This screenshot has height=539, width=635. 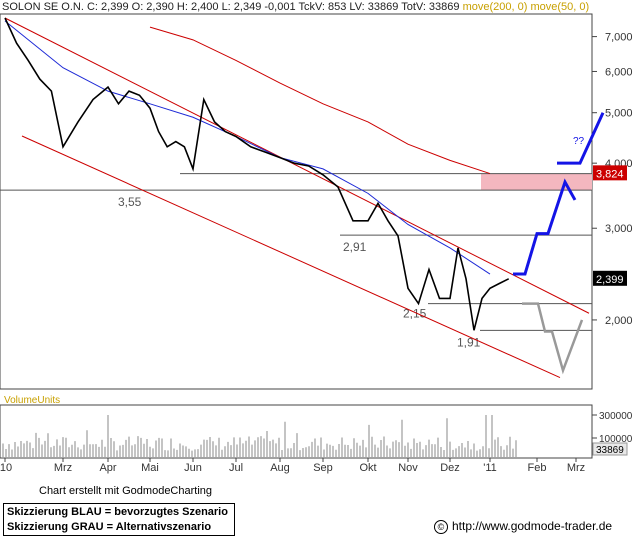 What do you see at coordinates (619, 72) in the screenshot?
I see `y-tick-label: 6,000` at bounding box center [619, 72].